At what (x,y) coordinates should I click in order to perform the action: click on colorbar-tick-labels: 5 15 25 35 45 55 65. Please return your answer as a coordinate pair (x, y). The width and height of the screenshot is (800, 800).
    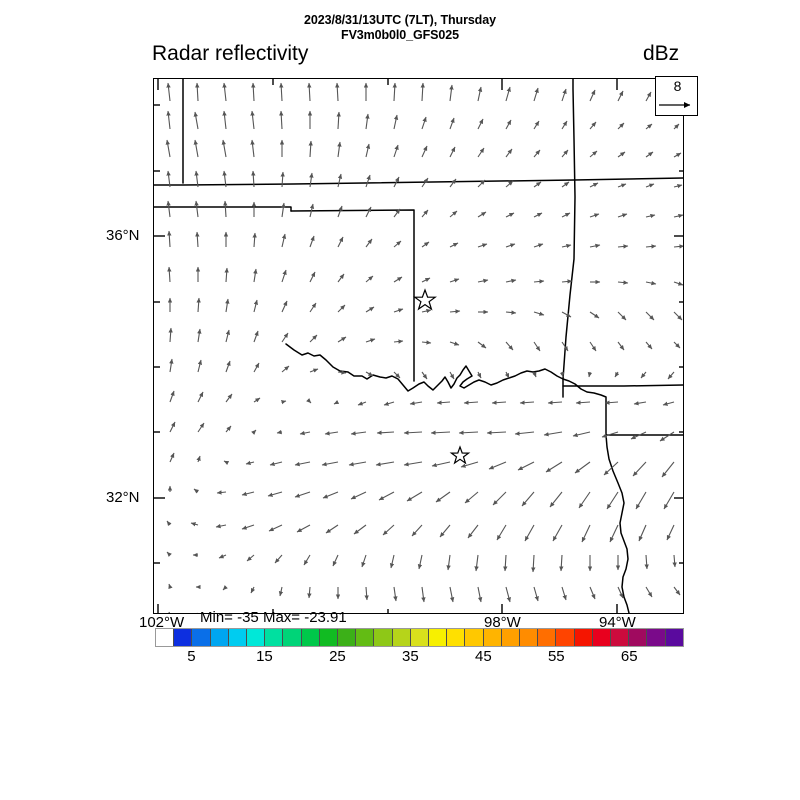
    Looking at the image, I should click on (419, 658).